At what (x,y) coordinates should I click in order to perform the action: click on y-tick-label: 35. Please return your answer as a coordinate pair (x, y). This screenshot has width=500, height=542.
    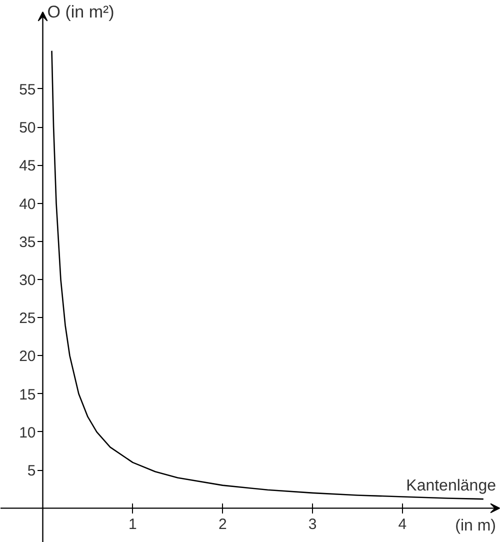
    Looking at the image, I should click on (27, 242).